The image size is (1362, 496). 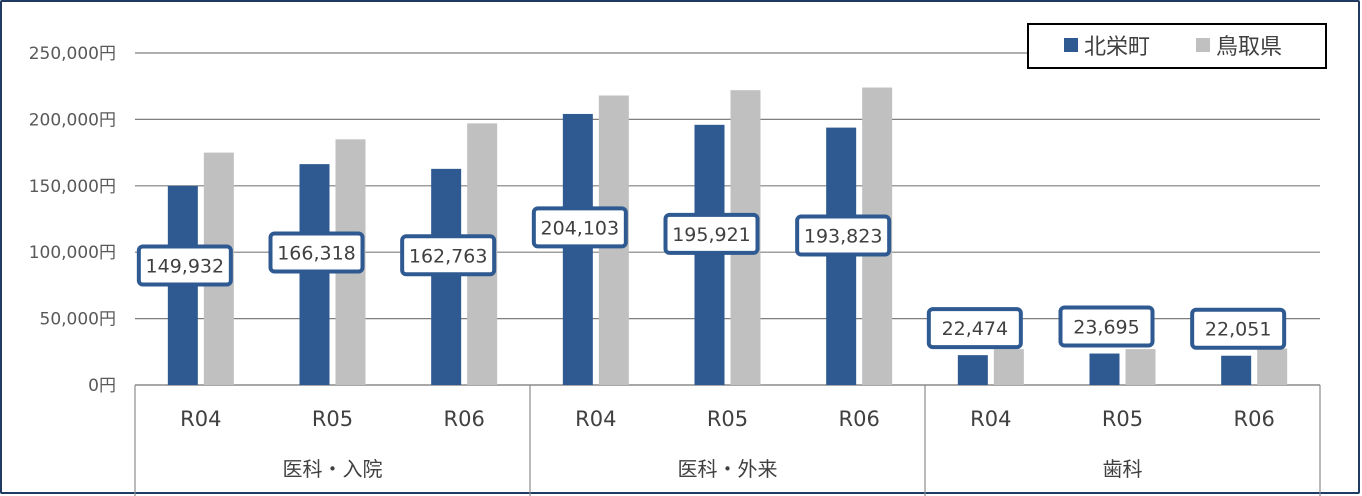 I want to click on data-label: 204,103, so click(x=580, y=228).